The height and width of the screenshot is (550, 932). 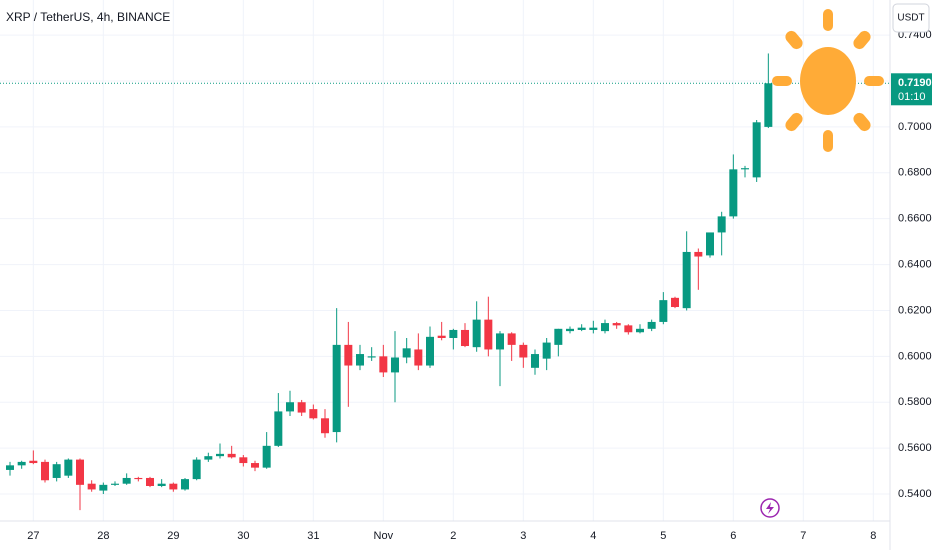 What do you see at coordinates (453, 536) in the screenshot?
I see `x-tick-label: 2` at bounding box center [453, 536].